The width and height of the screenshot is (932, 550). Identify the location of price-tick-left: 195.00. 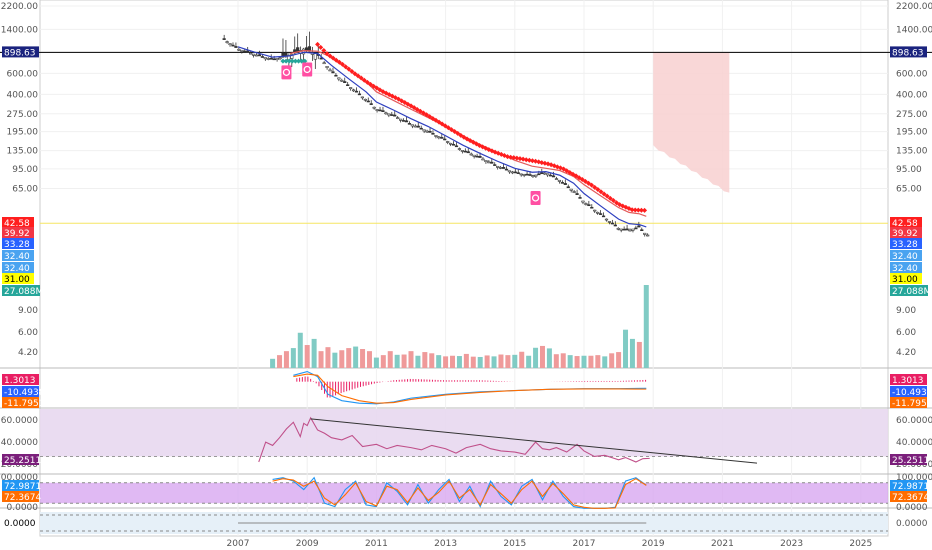
(23, 133).